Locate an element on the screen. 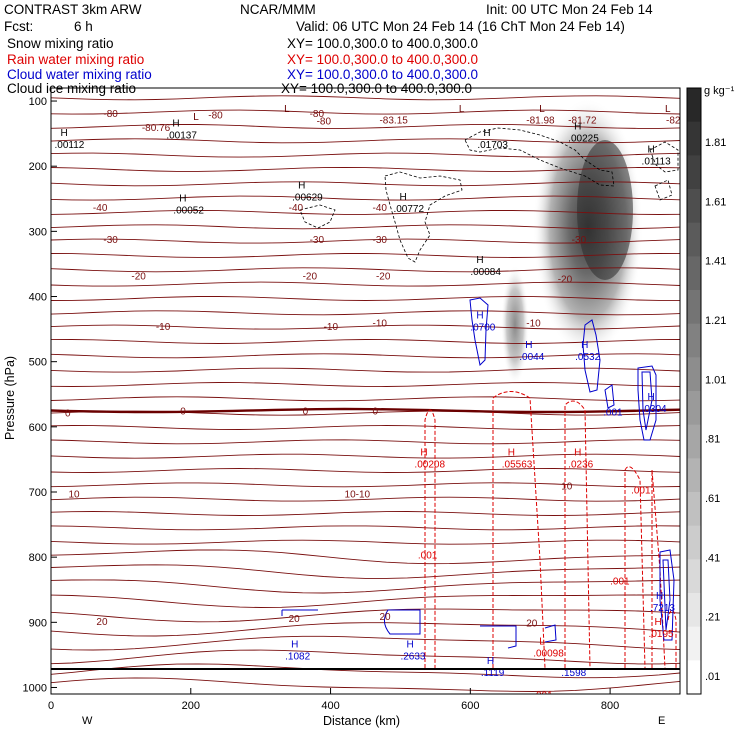 The image size is (740, 740). isotherm-label: -83.15 is located at coordinates (393, 120).